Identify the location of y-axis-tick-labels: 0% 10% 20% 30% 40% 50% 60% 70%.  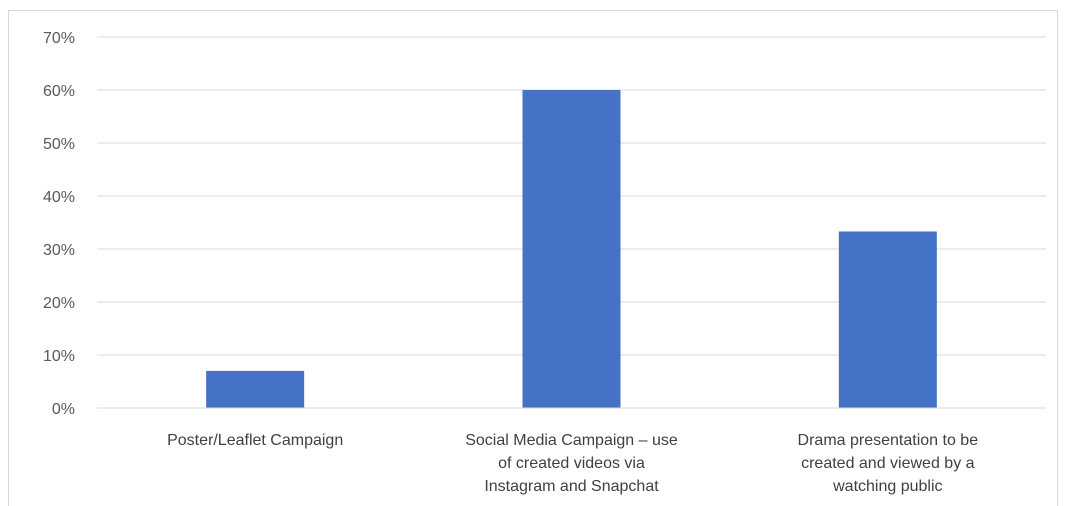
(59, 224).